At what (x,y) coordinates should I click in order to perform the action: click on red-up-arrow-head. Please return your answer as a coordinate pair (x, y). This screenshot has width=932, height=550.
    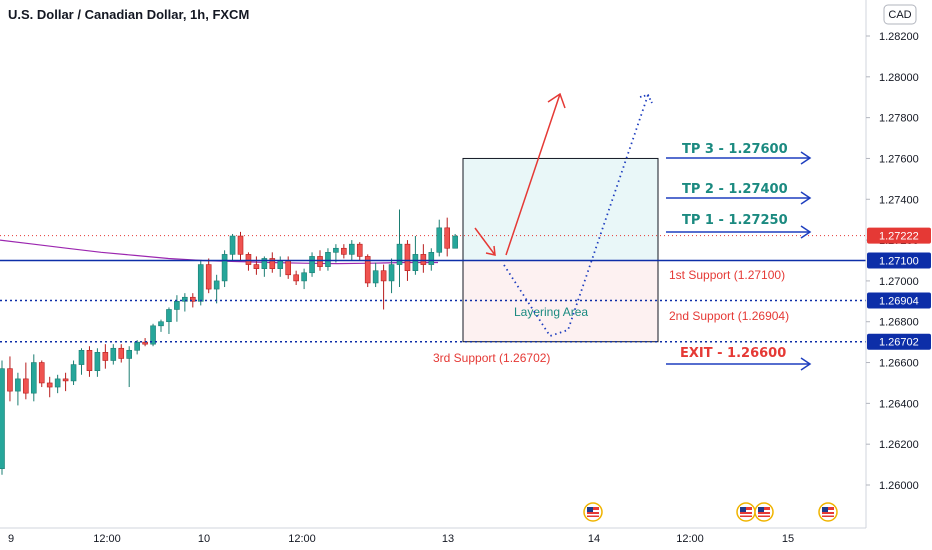
    Looking at the image, I should click on (556, 100).